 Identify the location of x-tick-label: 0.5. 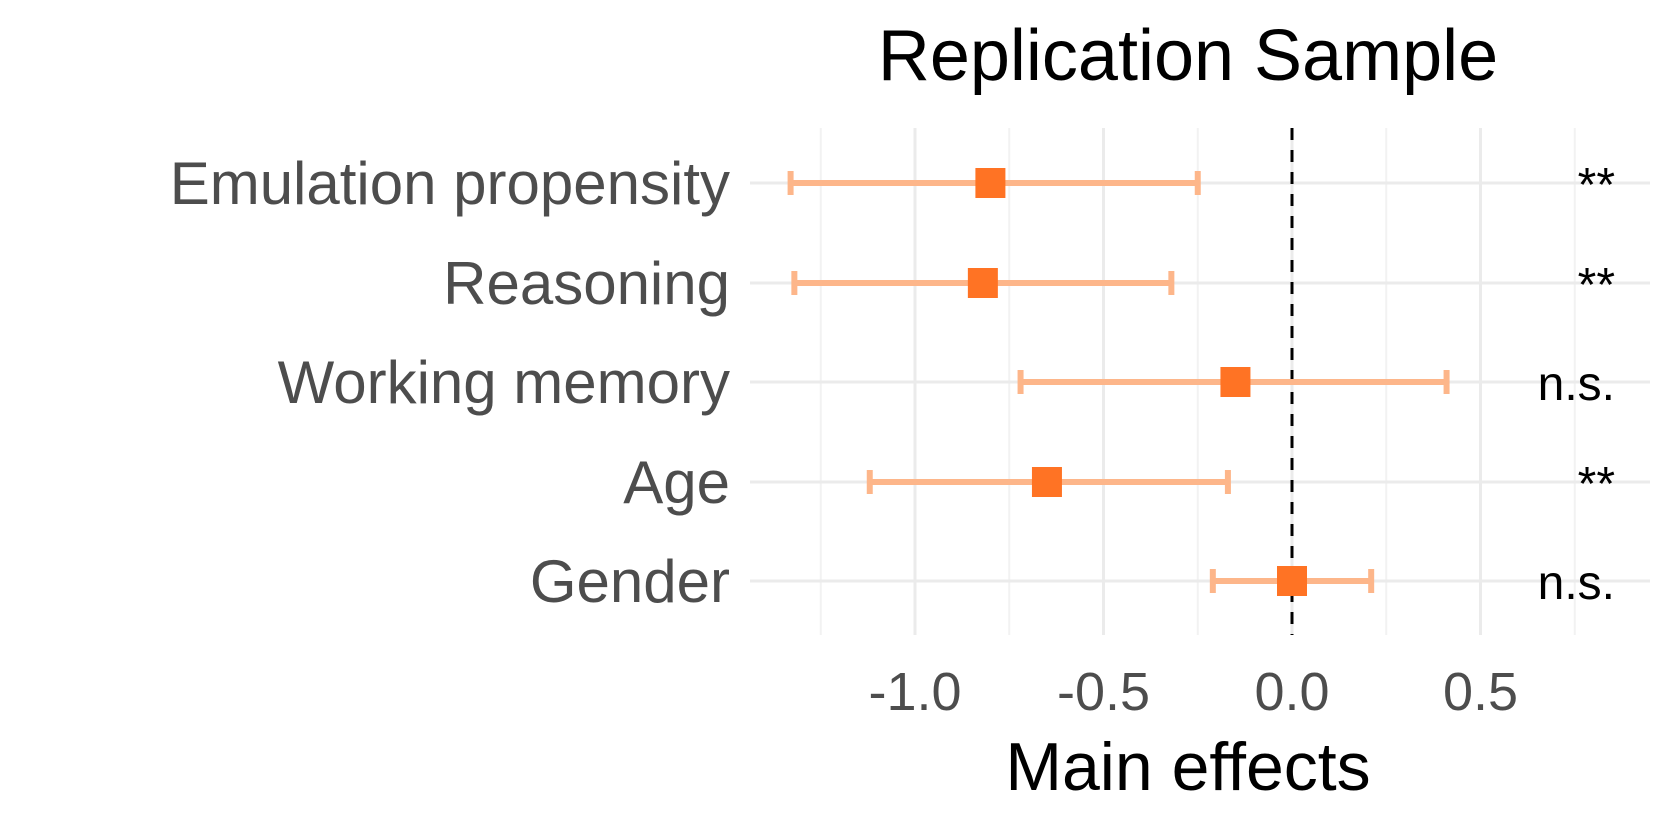
(1480, 692).